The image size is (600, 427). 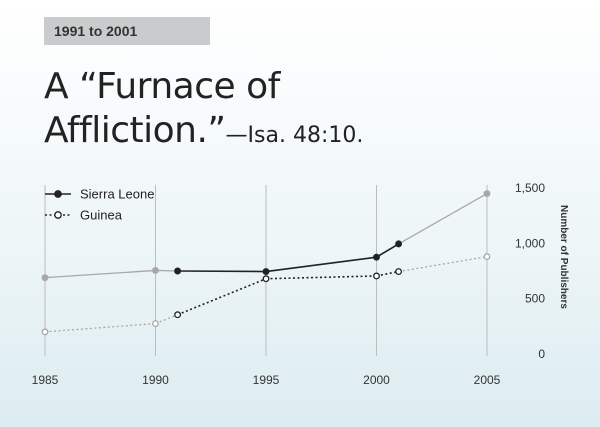 What do you see at coordinates (162, 86) in the screenshot?
I see `title-line-1: A “Furnace of` at bounding box center [162, 86].